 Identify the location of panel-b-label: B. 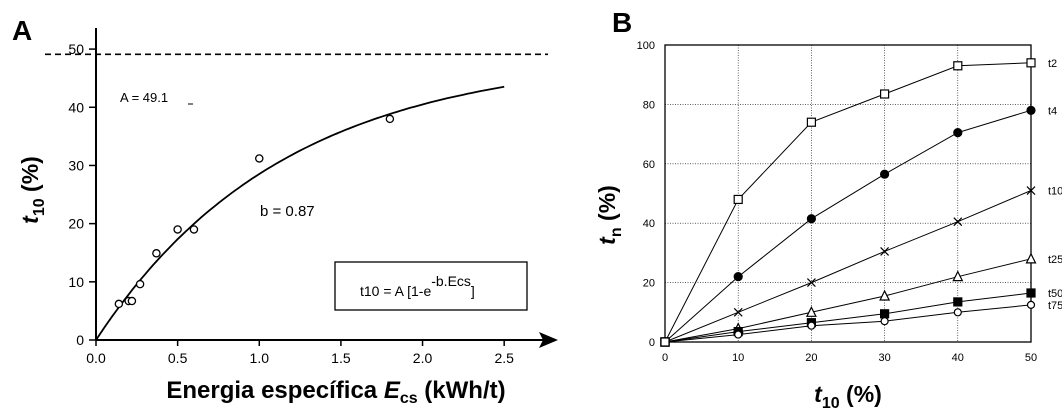
(622, 22).